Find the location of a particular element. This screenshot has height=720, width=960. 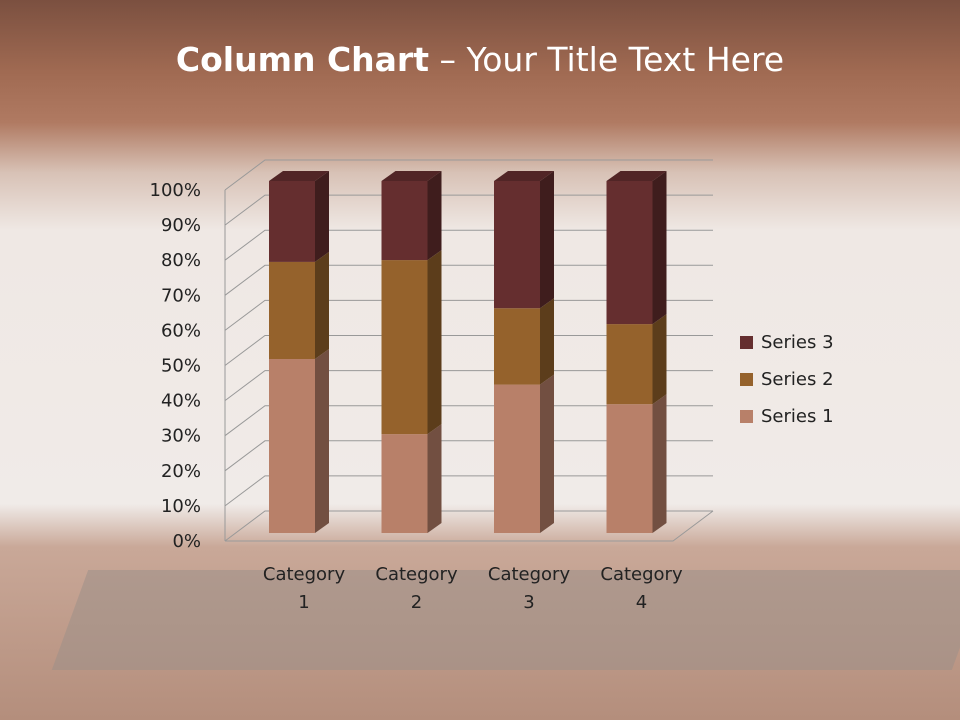

x-axis-floor is located at coordinates (469, 526).